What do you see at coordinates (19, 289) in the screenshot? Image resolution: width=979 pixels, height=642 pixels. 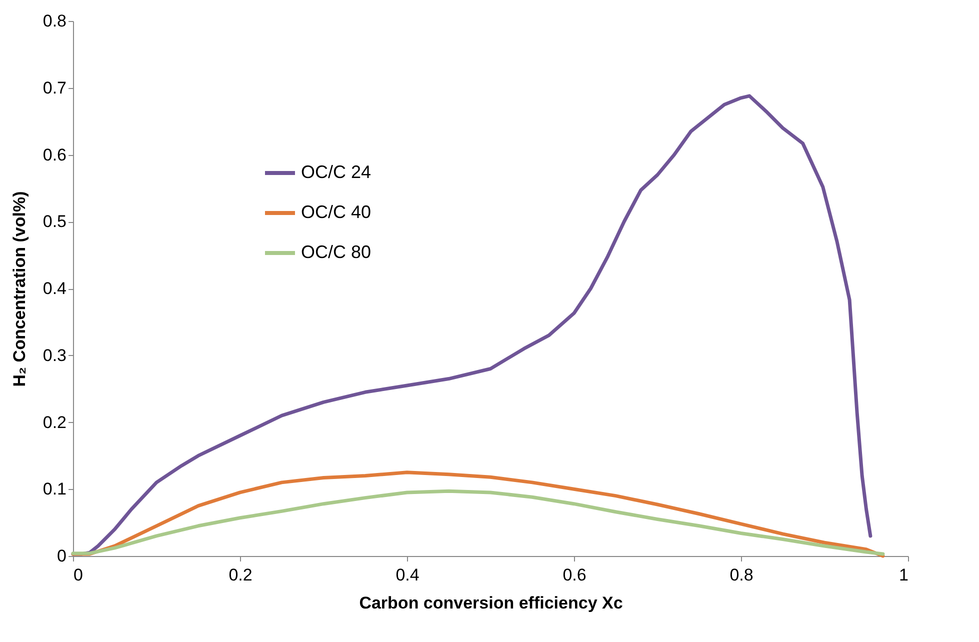 I see `y-axis-title: H₂ Concentration (vol%)` at bounding box center [19, 289].